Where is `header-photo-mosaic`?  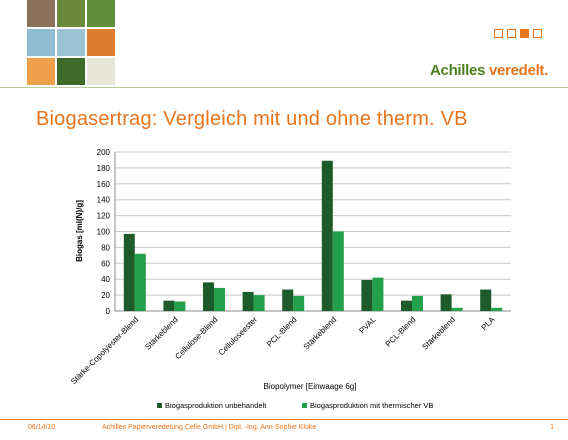 header-photo-mosaic is located at coordinates (72, 44).